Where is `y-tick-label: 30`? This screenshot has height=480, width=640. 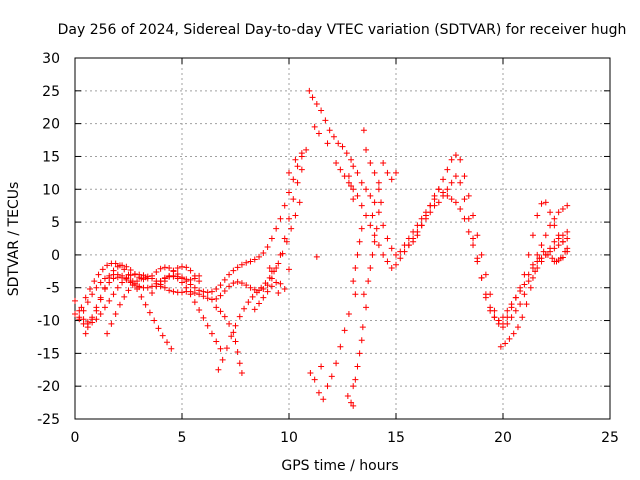
y-tick-label: 30 is located at coordinates (51, 59).